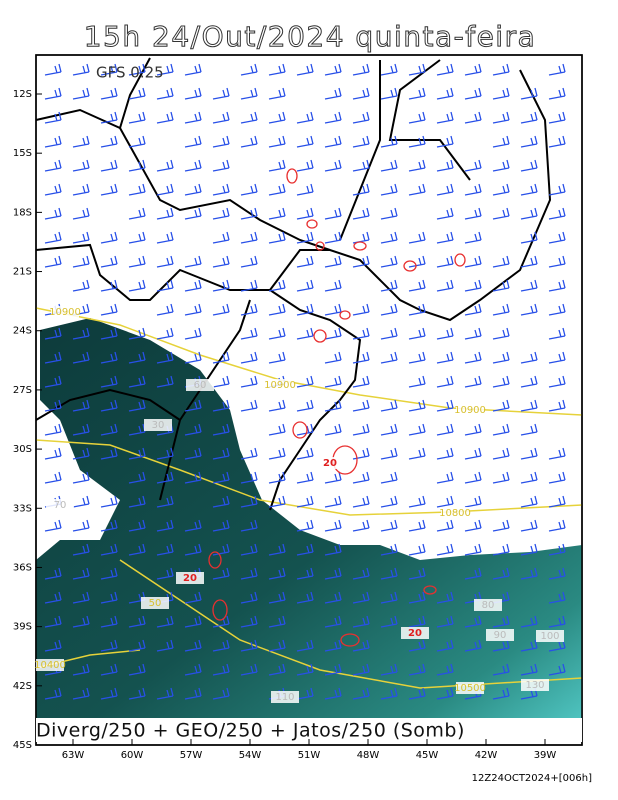 Image resolution: width=618 pixels, height=800 pixels. I want to click on contour-label: 10400, so click(50, 665).